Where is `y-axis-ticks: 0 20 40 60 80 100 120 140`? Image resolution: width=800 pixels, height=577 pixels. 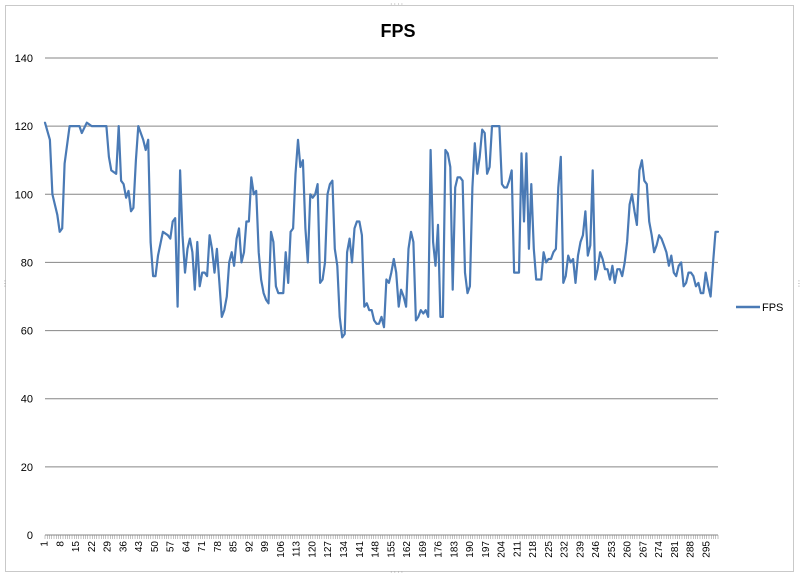
y-axis-ticks: 0 20 40 60 80 100 120 140 is located at coordinates (24, 297).